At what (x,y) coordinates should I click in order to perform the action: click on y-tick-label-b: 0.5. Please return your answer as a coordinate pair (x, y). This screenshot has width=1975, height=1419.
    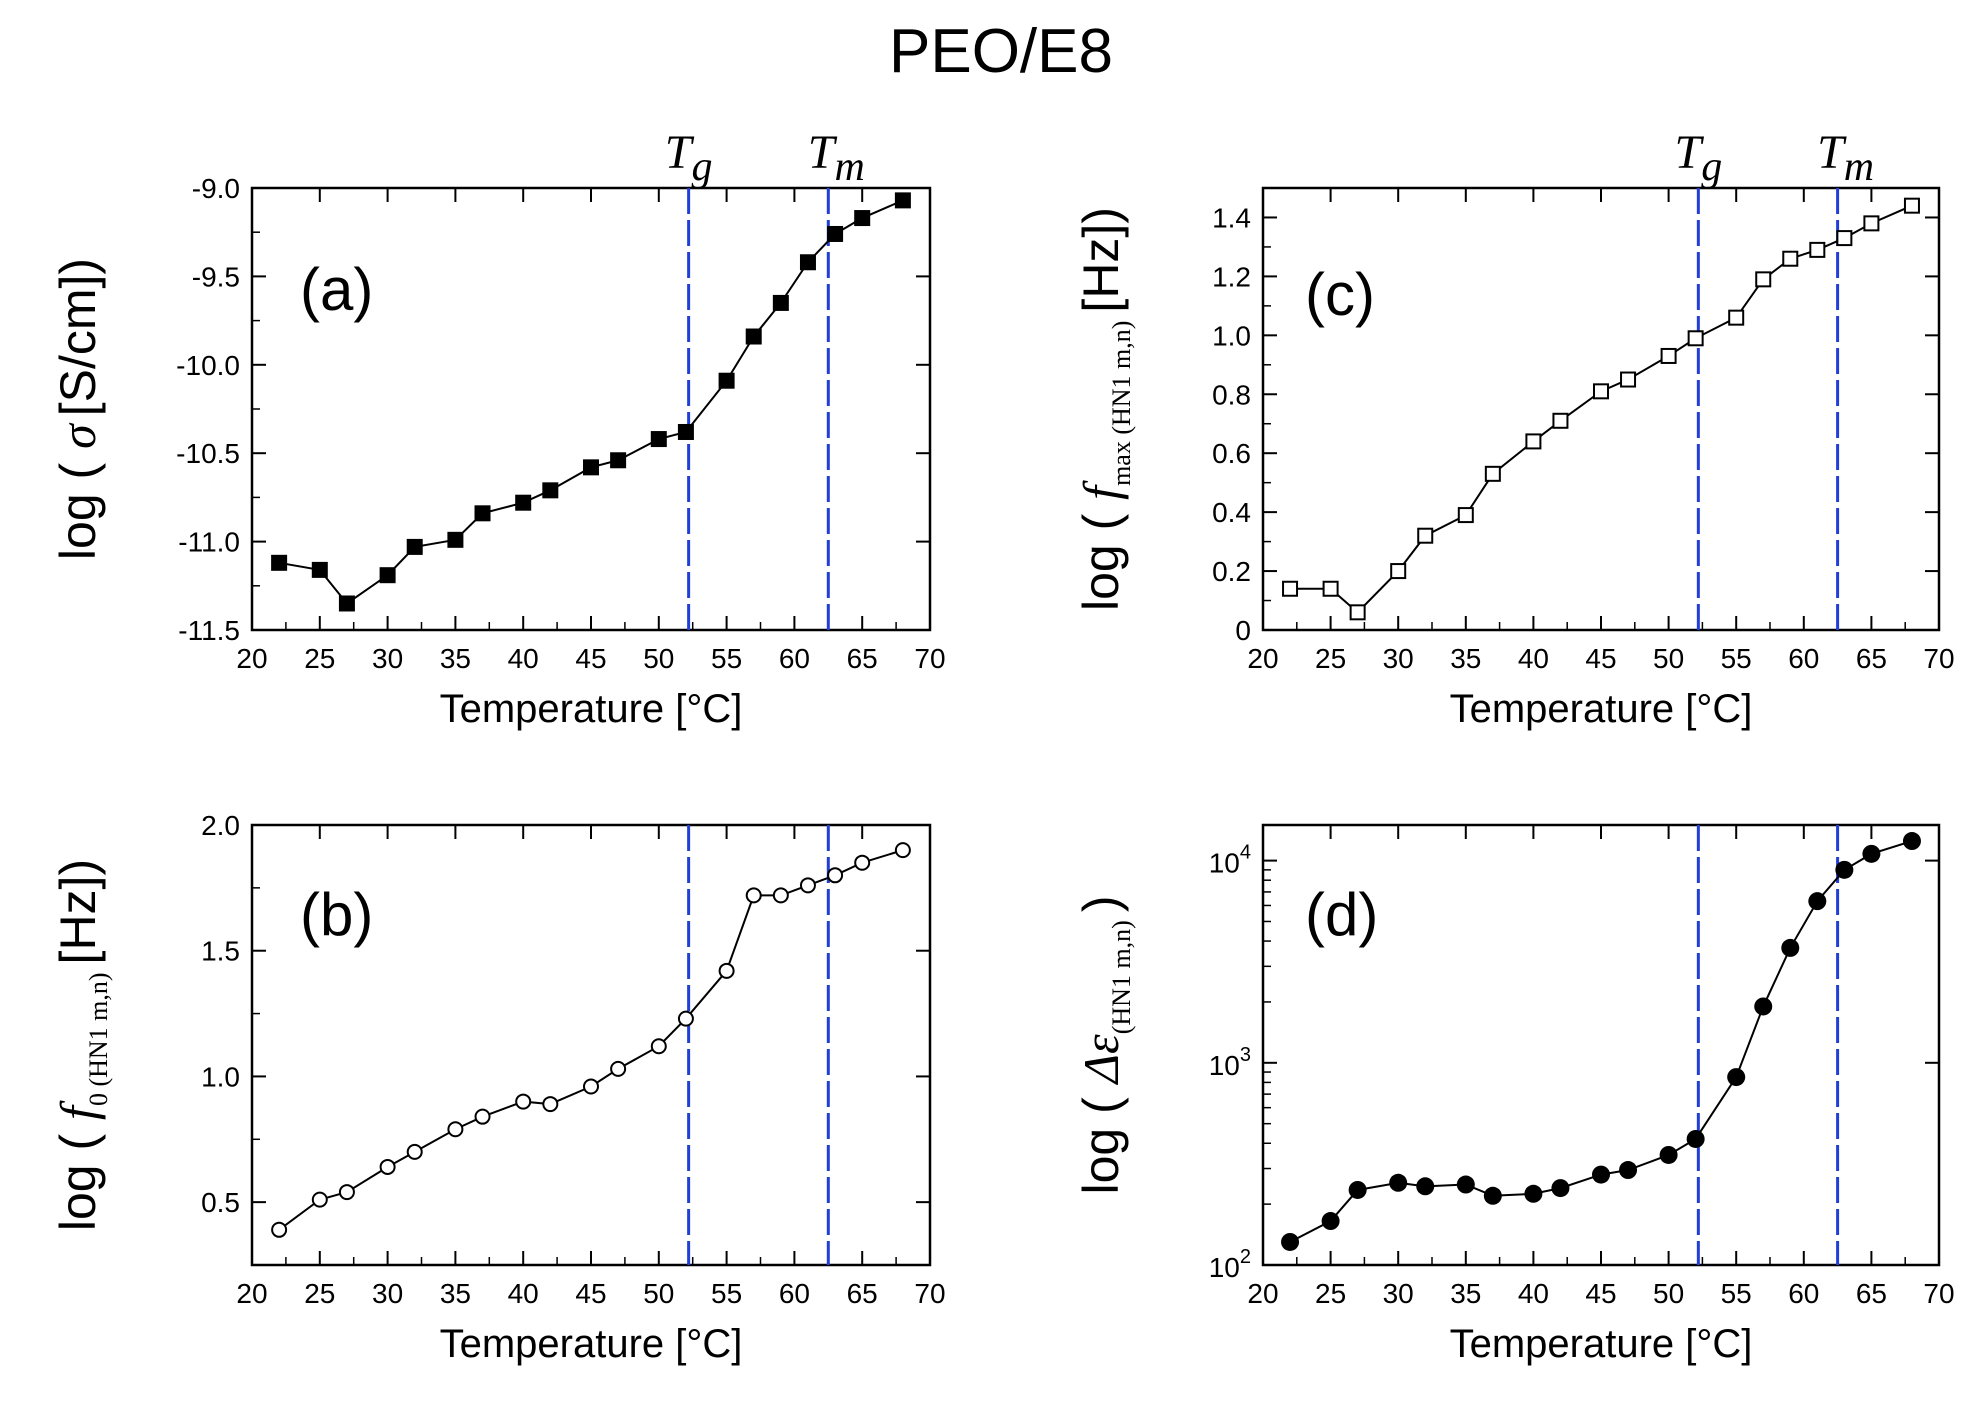
    Looking at the image, I should click on (220, 1202).